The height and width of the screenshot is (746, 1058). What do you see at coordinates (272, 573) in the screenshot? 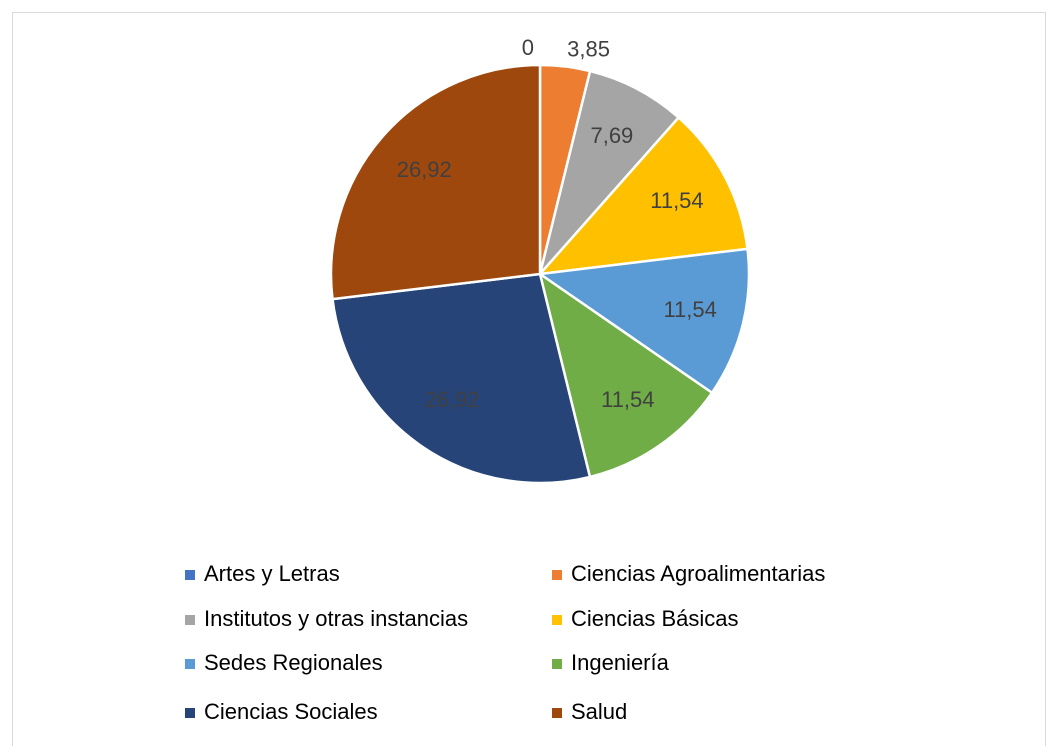
I see `legend-label: Artes y Letras` at bounding box center [272, 573].